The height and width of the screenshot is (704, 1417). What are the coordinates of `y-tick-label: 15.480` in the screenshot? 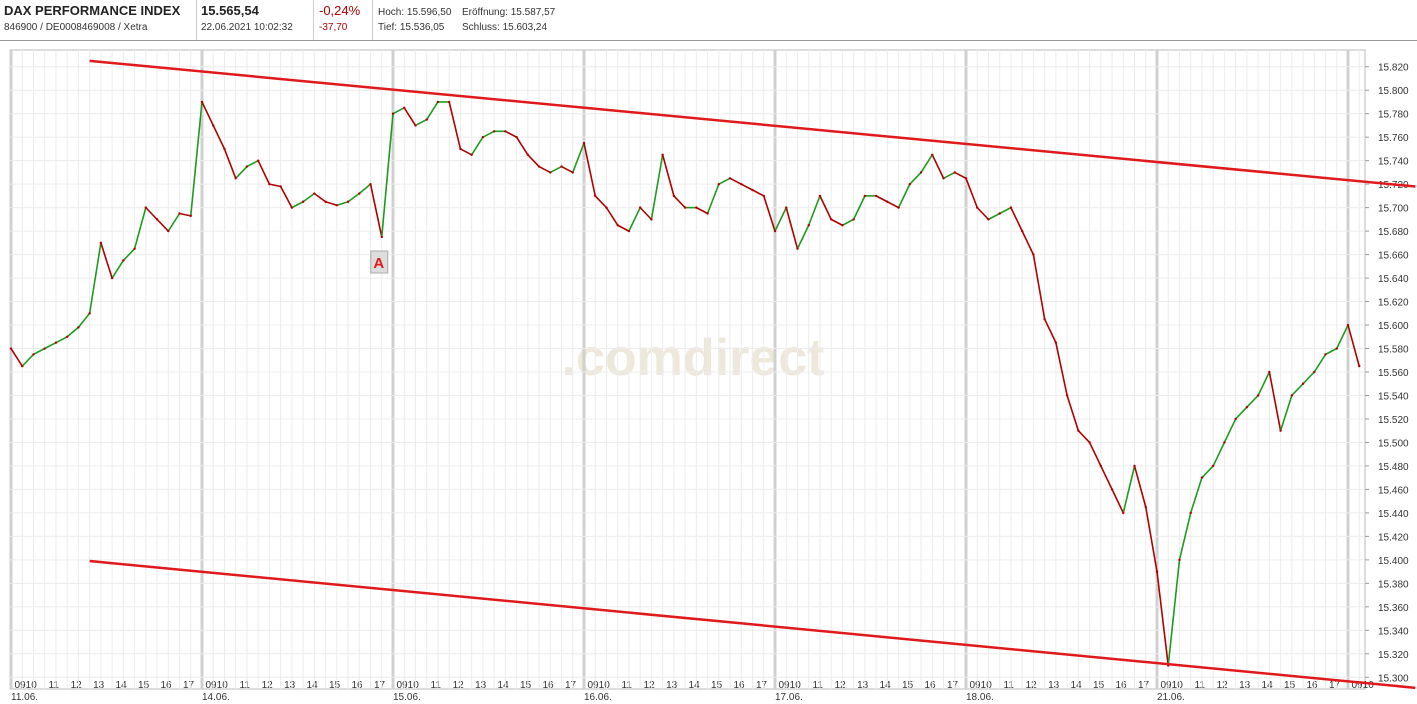 It's located at (1393, 467).